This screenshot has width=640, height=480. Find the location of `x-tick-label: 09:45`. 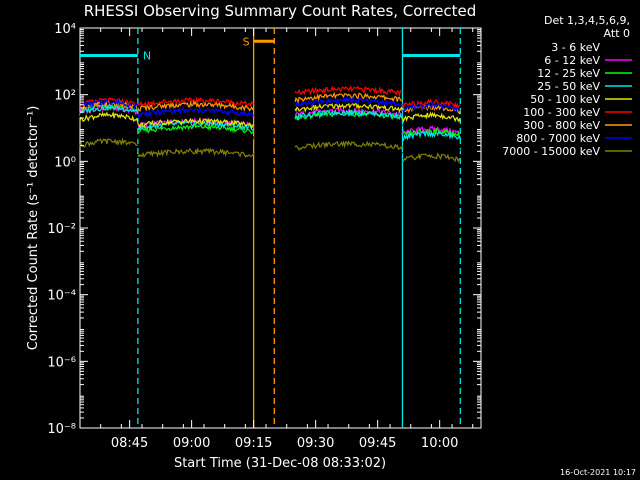

x-tick-label: 09:45 is located at coordinates (377, 443).